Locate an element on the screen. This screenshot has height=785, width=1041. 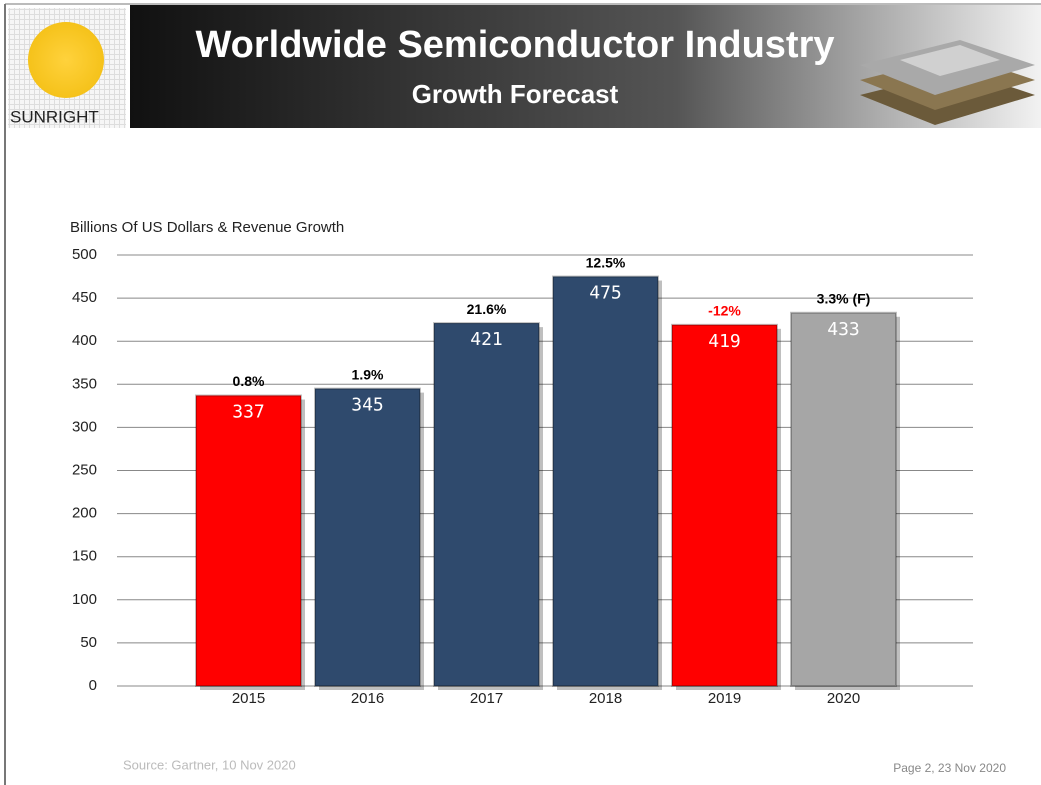
x-tick-label: 2019 is located at coordinates (724, 698).